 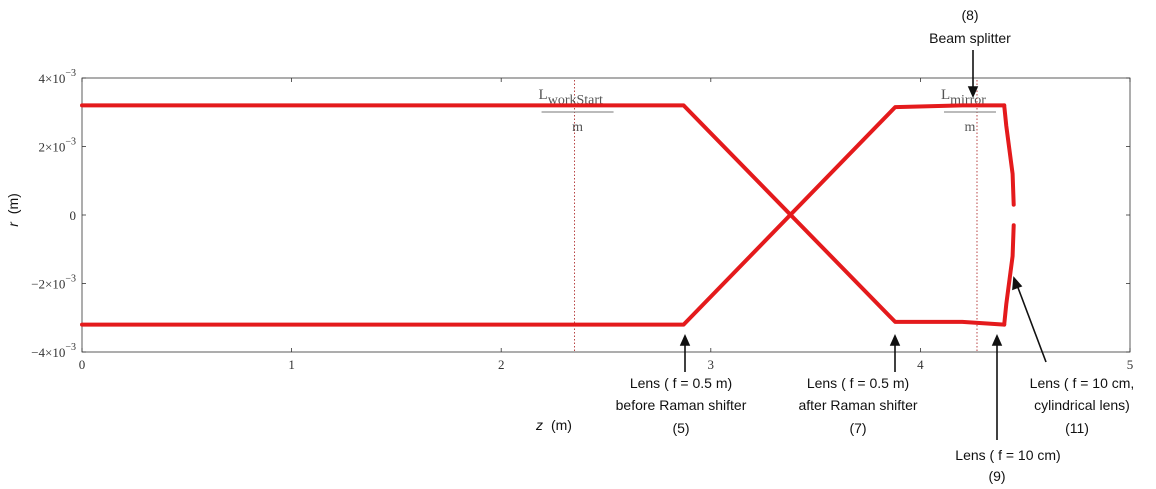 What do you see at coordinates (1082, 383) in the screenshot?
I see `svg-text: Lens ( f = 10 cm,` at bounding box center [1082, 383].